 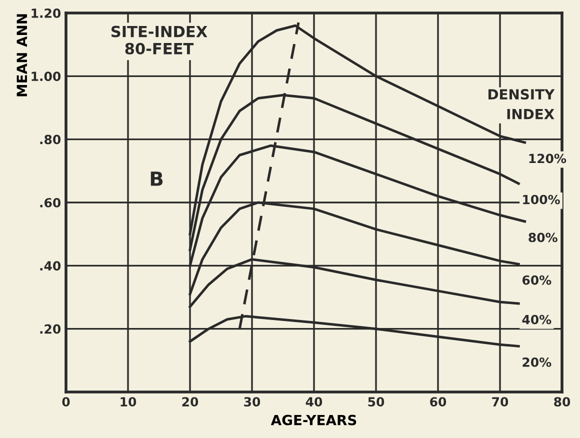 I want to click on x-tick-label: 50, so click(x=376, y=402).